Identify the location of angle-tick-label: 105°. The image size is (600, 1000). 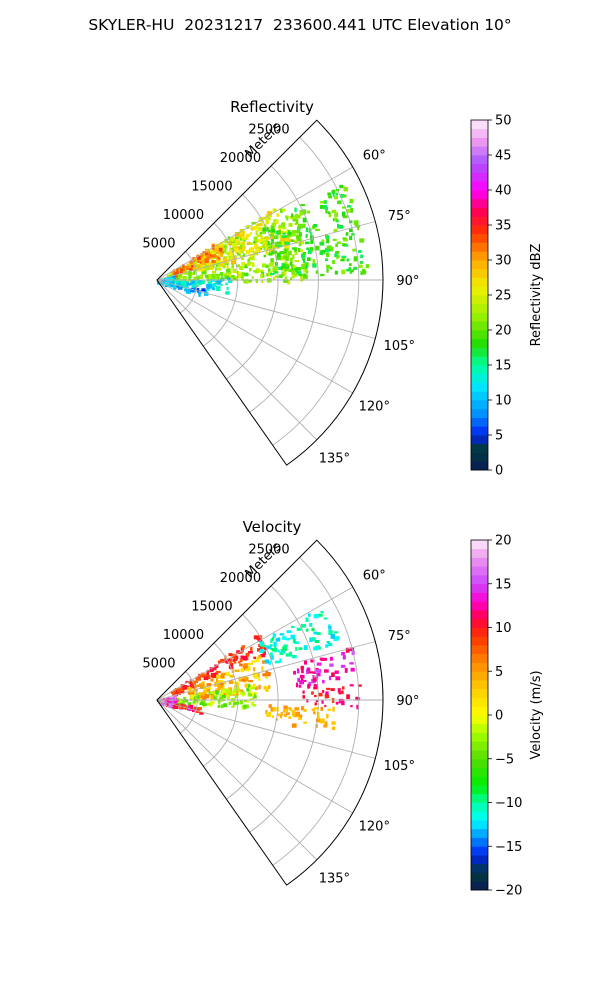
(399, 766).